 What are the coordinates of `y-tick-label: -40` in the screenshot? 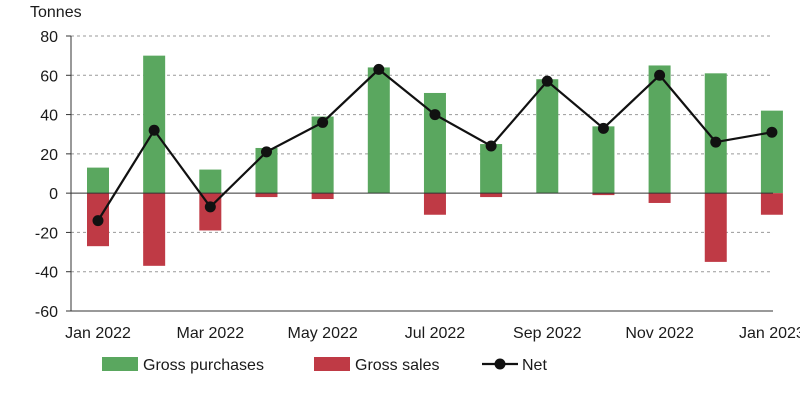 It's located at (46, 273).